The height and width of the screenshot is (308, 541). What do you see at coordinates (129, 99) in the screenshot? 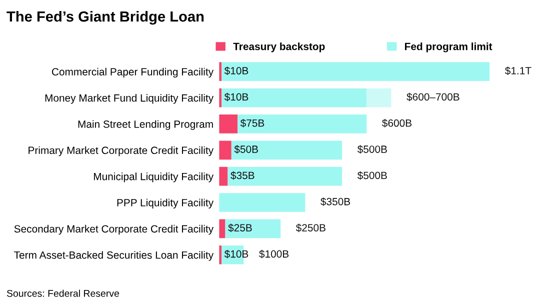
I see `y-tick-label: Money Market Fund Liquidity Facility` at bounding box center [129, 99].